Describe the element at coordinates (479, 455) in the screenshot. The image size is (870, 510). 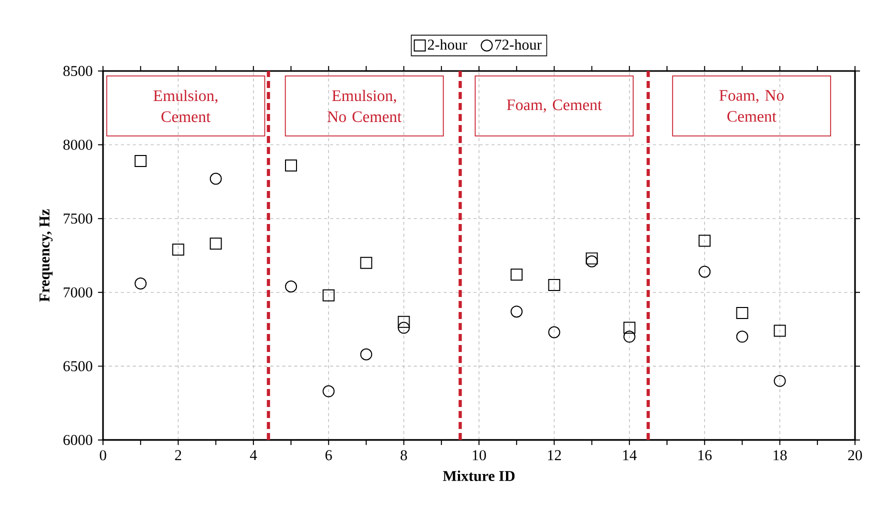
I see `x-tick-label: 10` at that location.